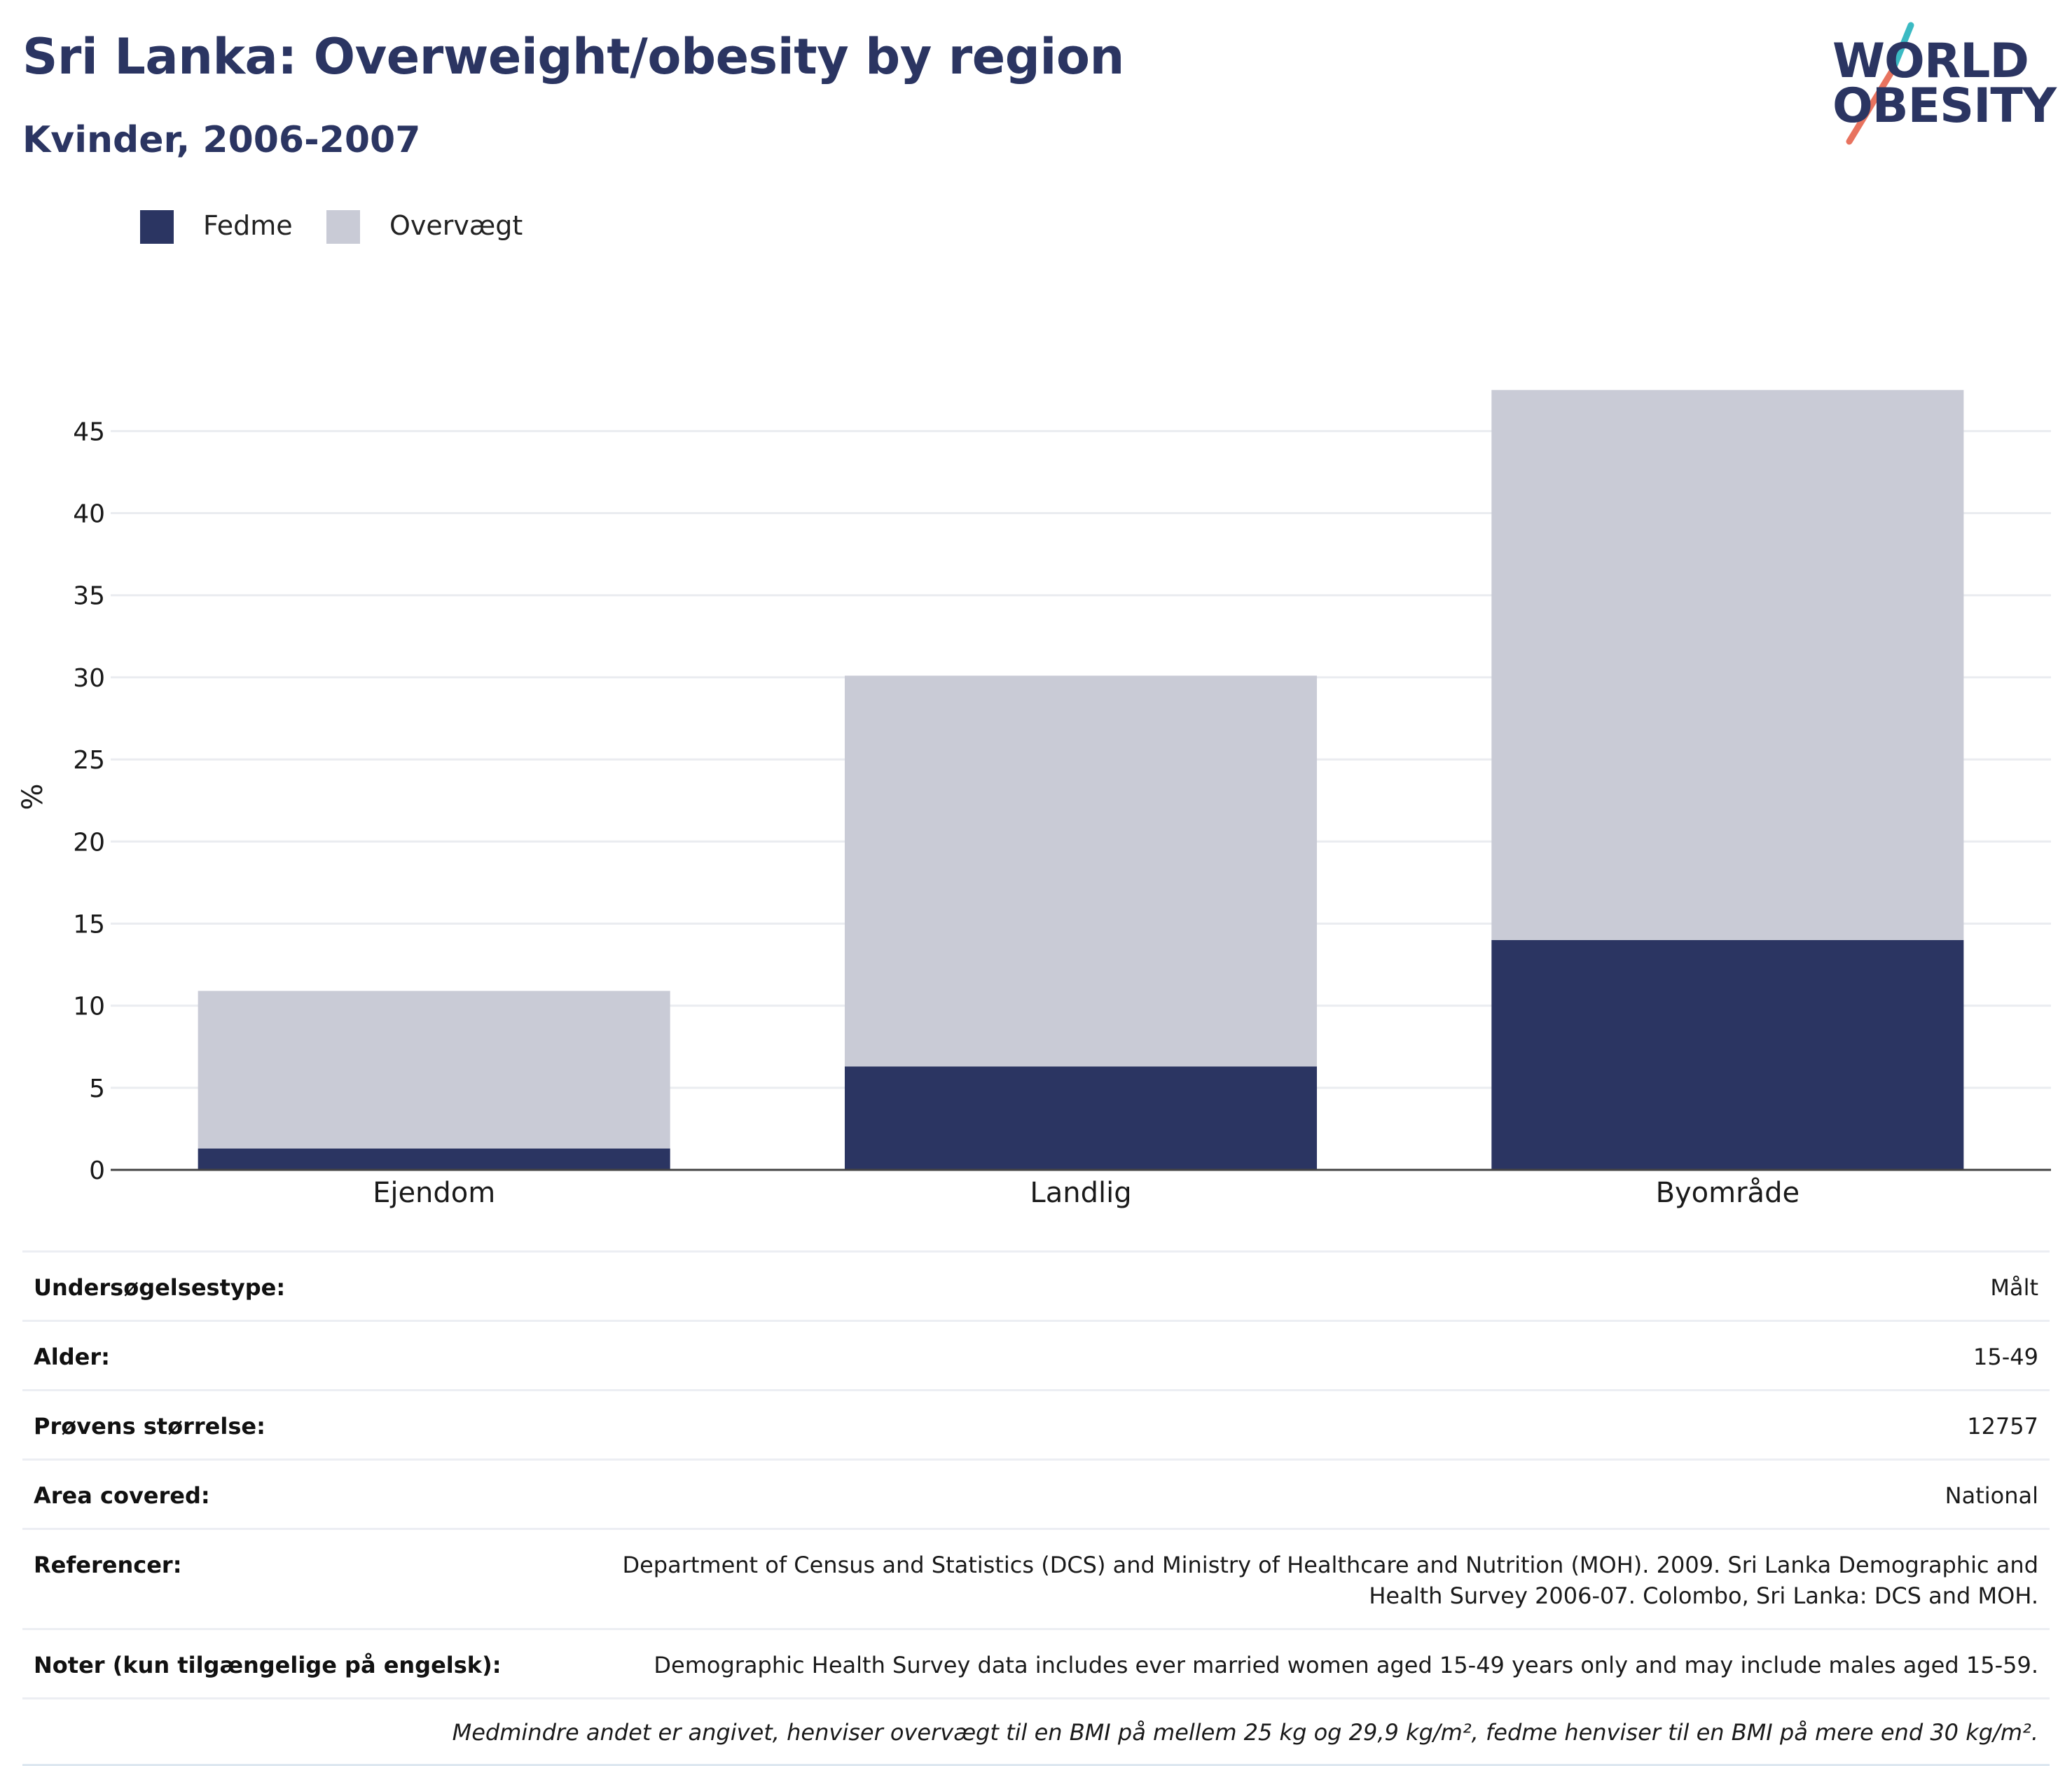  I want to click on info-key: Undersøgelsestype:, so click(160, 1287).